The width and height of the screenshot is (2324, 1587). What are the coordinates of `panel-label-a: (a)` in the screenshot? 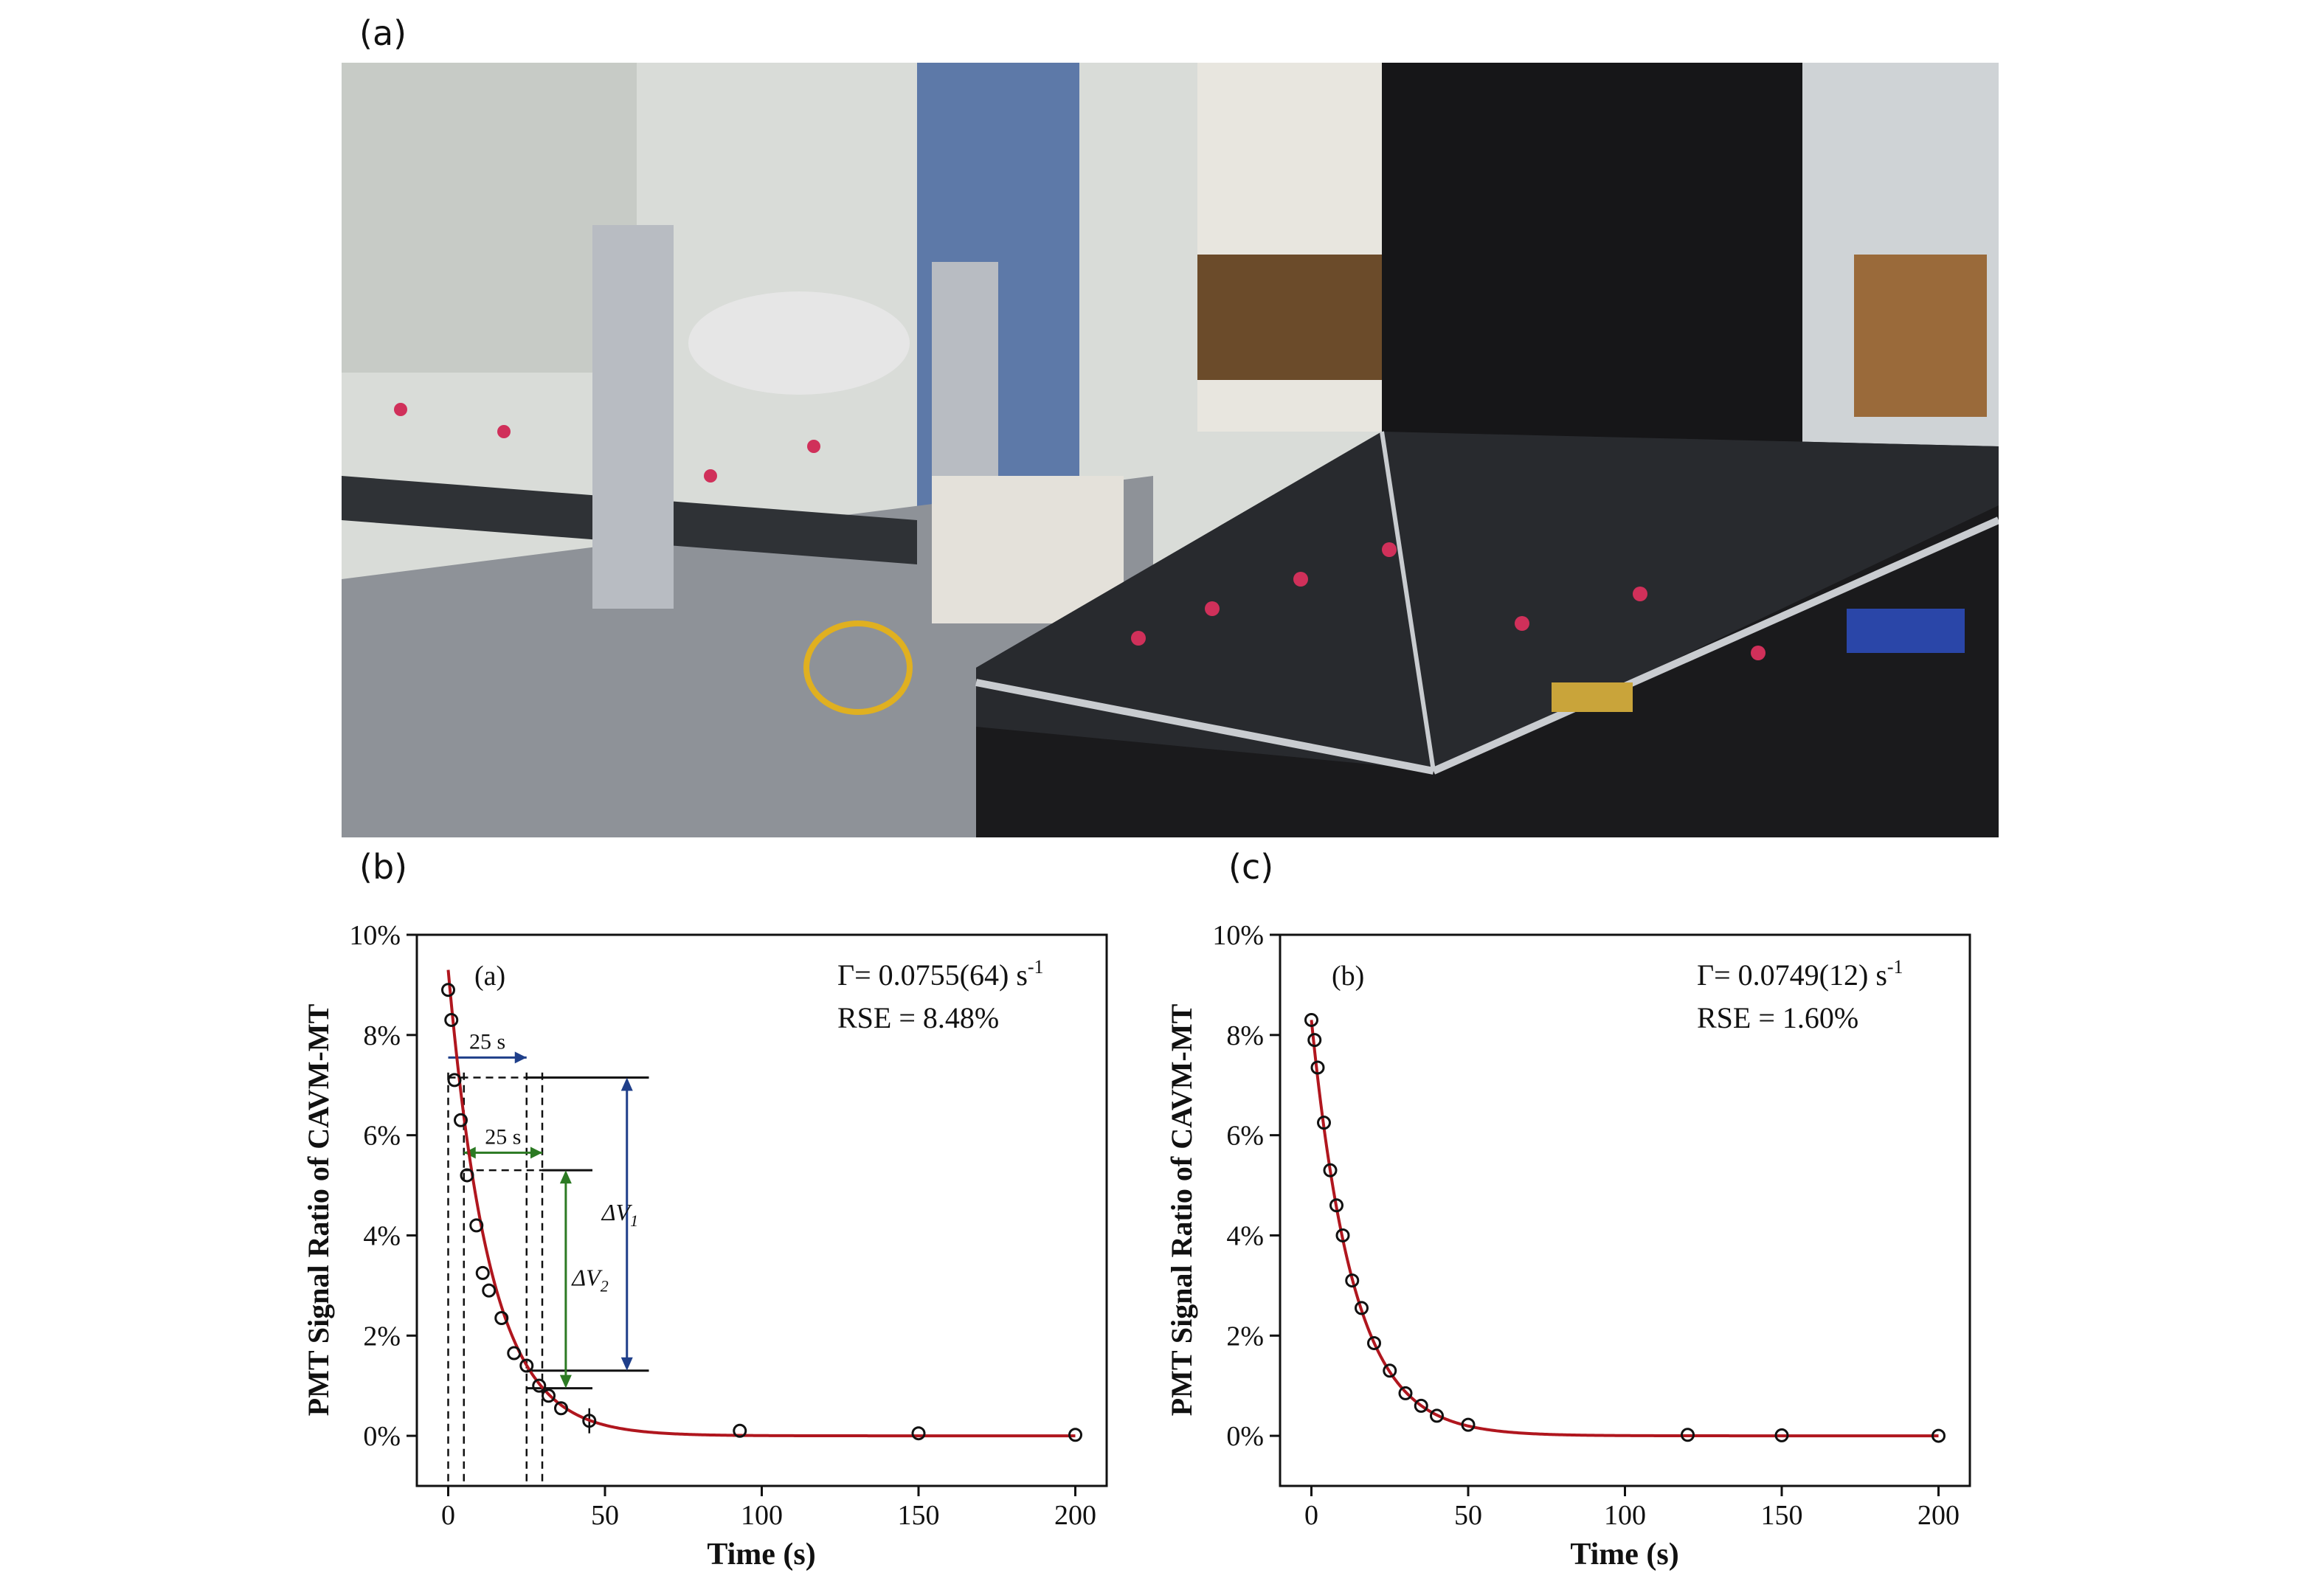 It's located at (383, 33).